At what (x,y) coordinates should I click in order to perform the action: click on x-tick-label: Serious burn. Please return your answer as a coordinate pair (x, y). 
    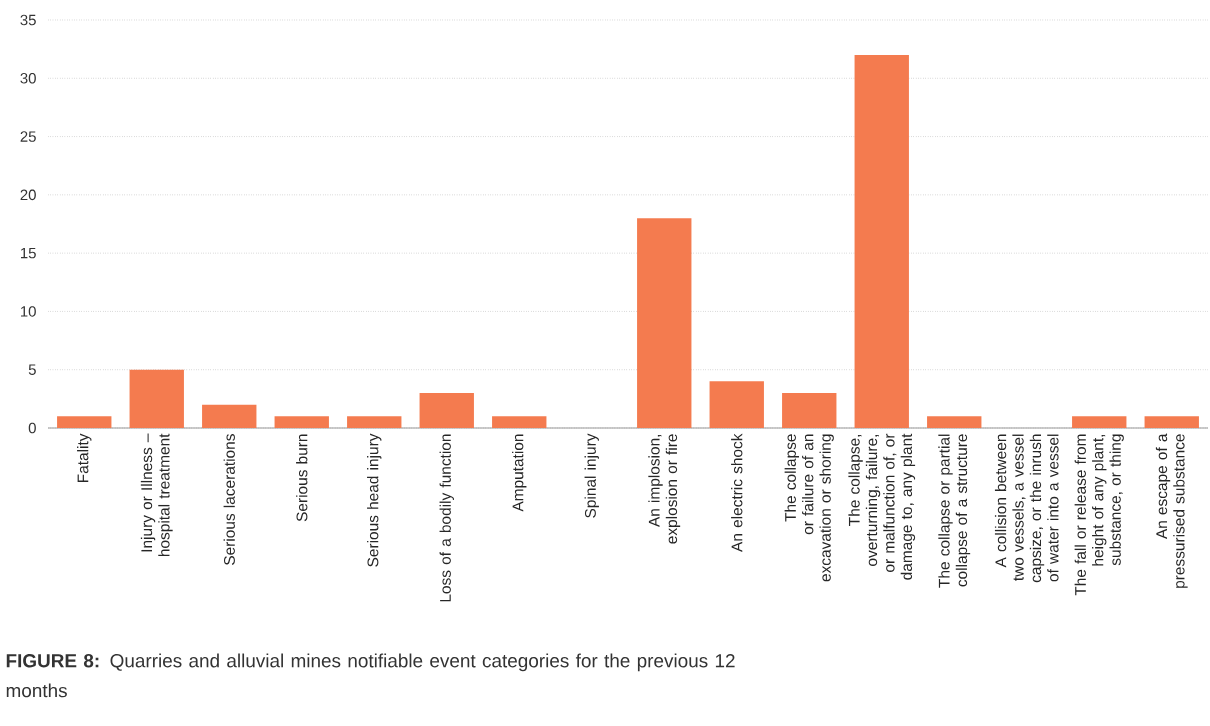
    Looking at the image, I should click on (302, 478).